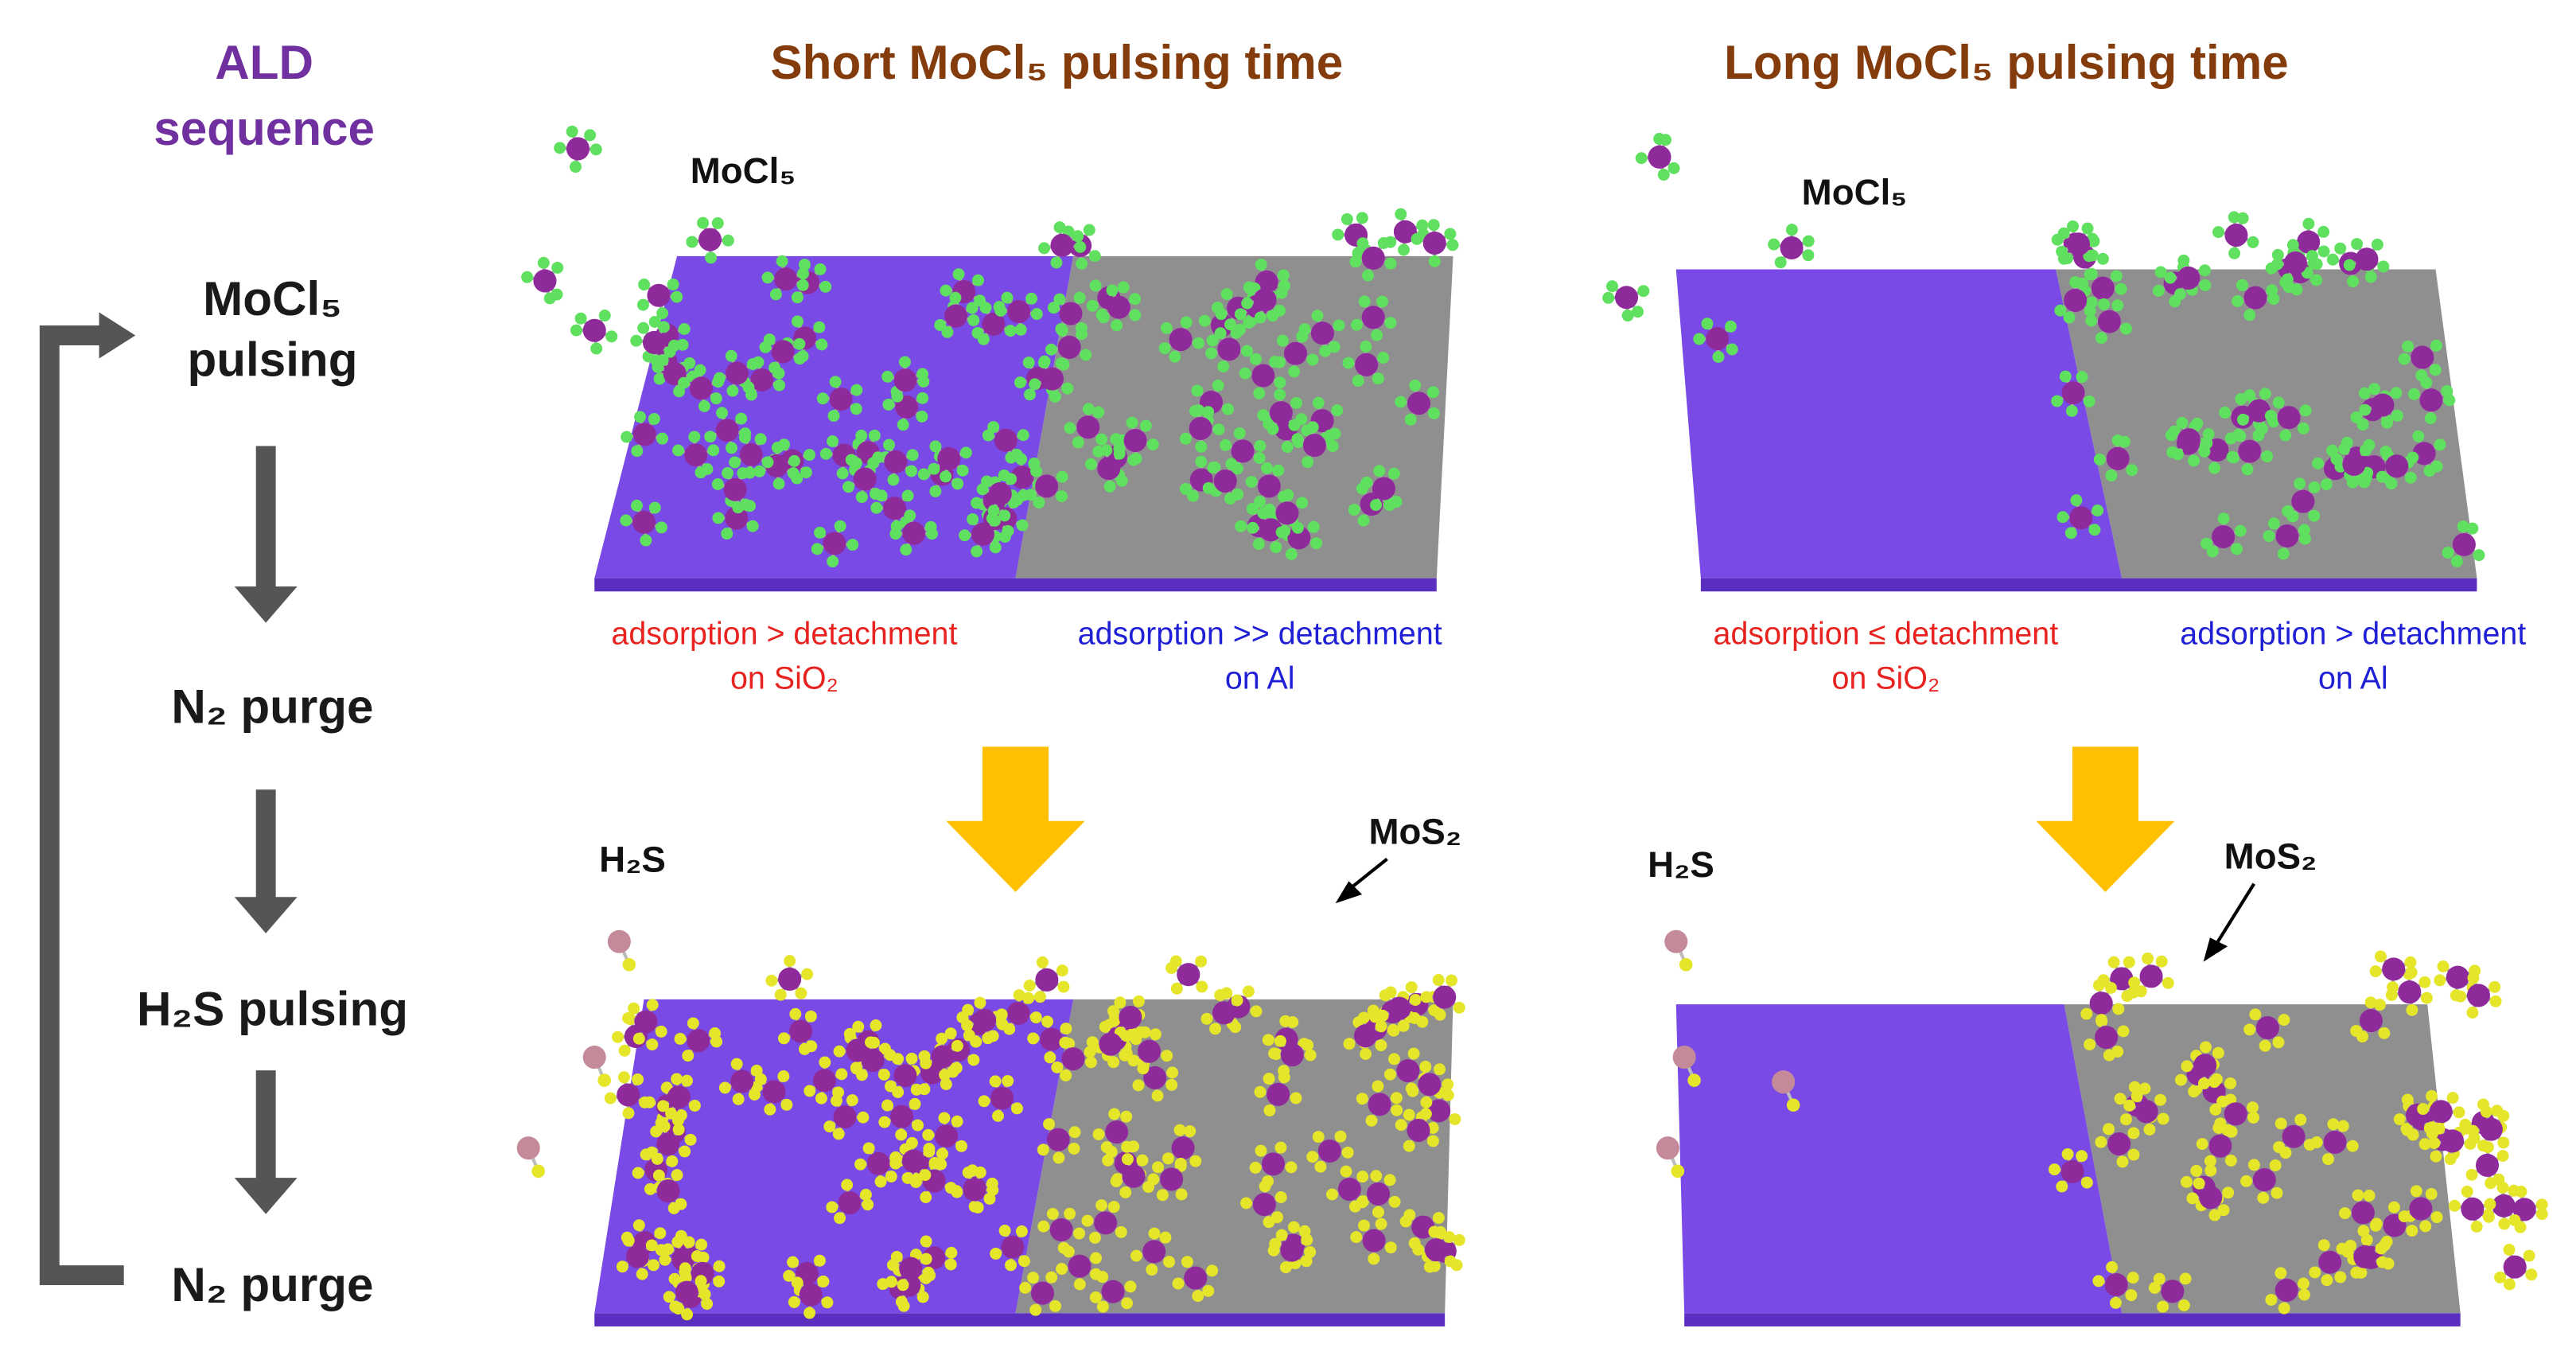  What do you see at coordinates (1899, 424) in the screenshot?
I see `sio2-region` at bounding box center [1899, 424].